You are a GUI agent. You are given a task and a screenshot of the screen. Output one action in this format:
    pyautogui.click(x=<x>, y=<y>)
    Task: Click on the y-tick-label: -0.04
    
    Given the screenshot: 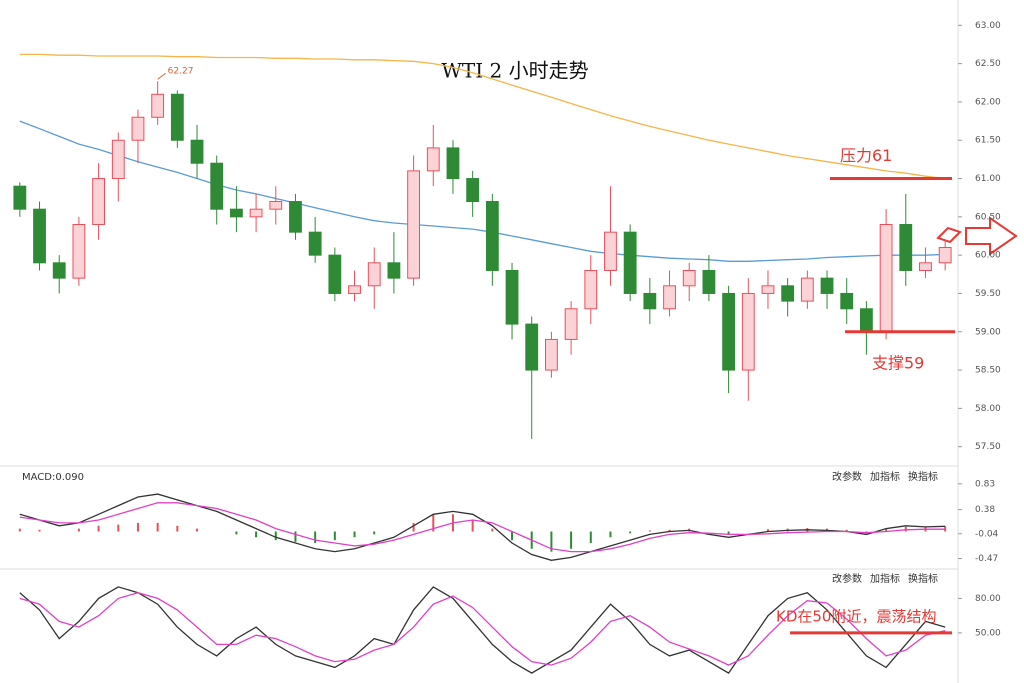 What is the action you would take?
    pyautogui.click(x=987, y=534)
    